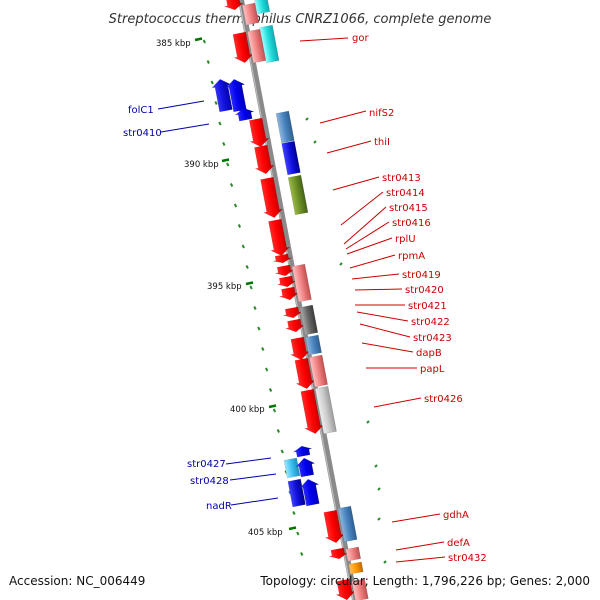 The width and height of the screenshot is (600, 600). Describe the element at coordinates (285, 127) in the screenshot. I see `gene-arrow-nifS2` at that location.